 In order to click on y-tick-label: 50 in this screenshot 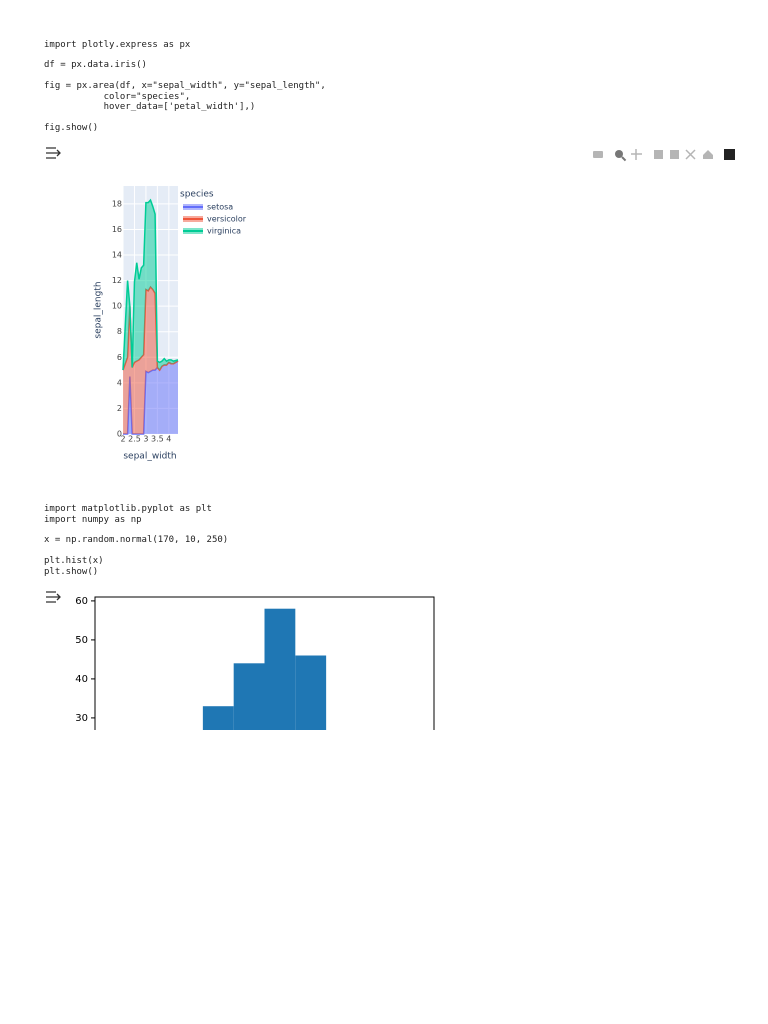, I will do `click(81, 640)`.